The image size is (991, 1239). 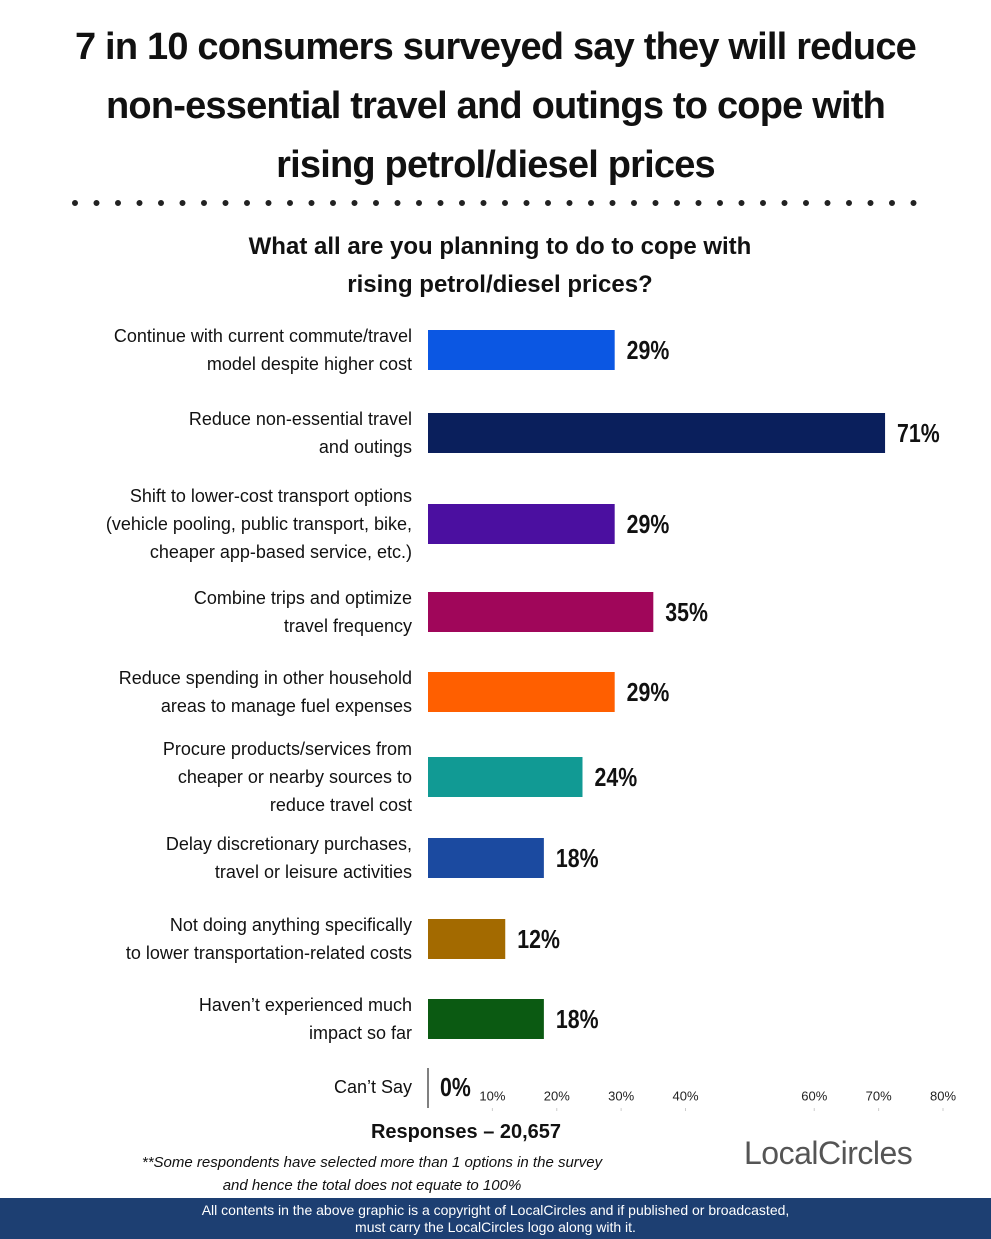 What do you see at coordinates (918, 434) in the screenshot?
I see `value-label: 71%` at bounding box center [918, 434].